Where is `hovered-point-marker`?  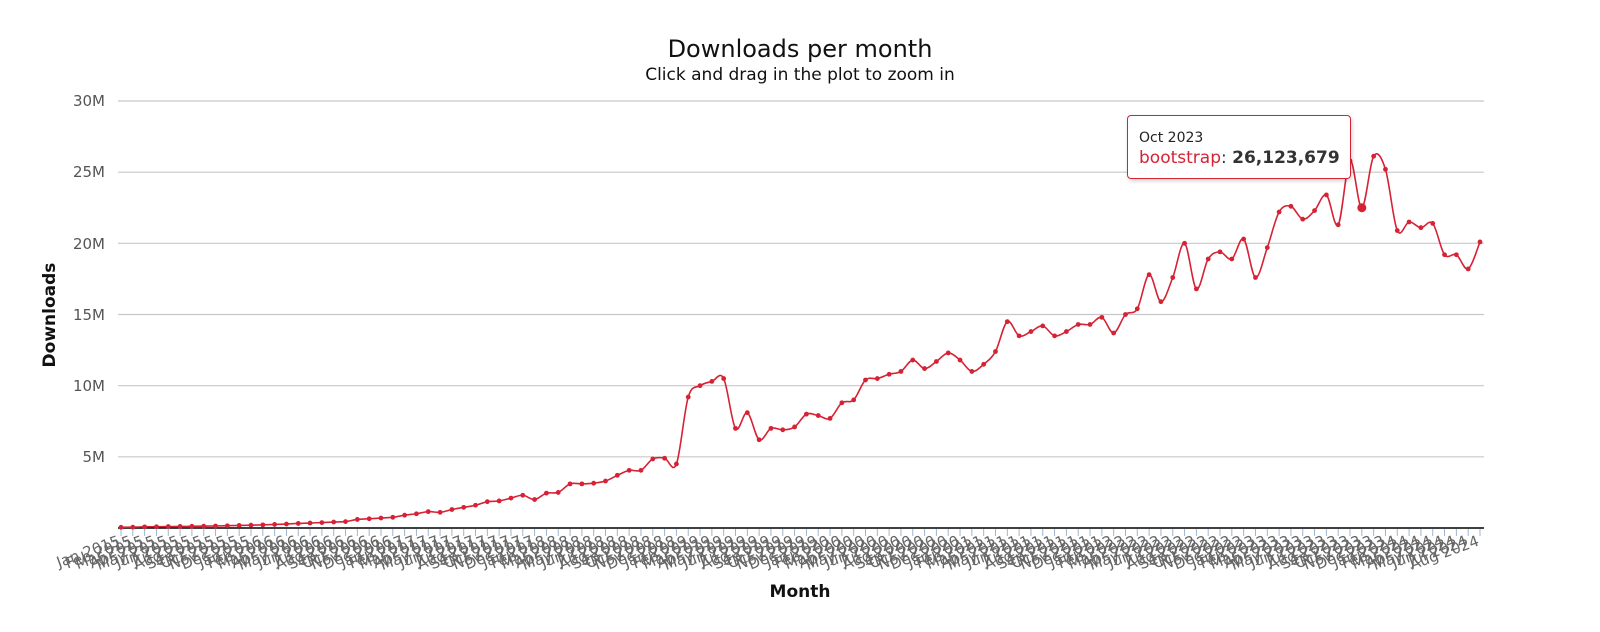 hovered-point-marker is located at coordinates (1362, 208).